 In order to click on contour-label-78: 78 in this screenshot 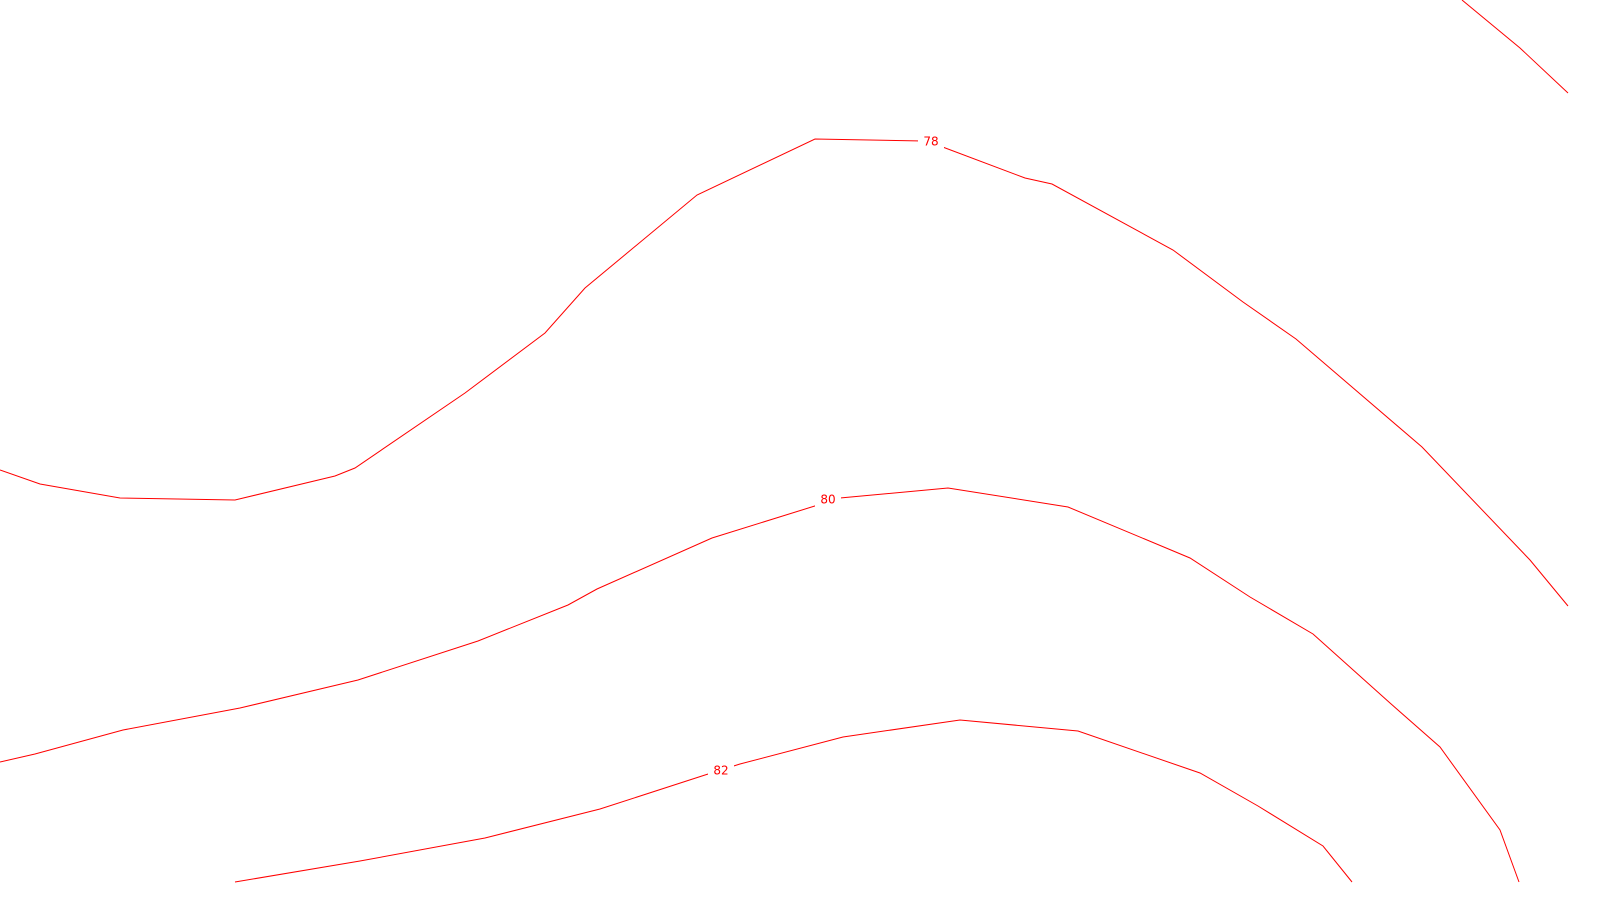, I will do `click(930, 142)`.